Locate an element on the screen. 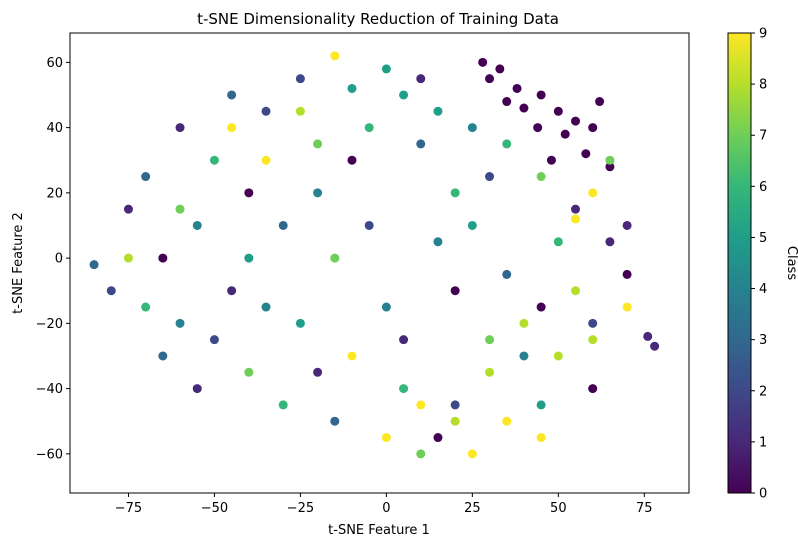 Image resolution: width=798 pixels, height=547 pixels. colorbar-tick-label: 3 is located at coordinates (763, 340).